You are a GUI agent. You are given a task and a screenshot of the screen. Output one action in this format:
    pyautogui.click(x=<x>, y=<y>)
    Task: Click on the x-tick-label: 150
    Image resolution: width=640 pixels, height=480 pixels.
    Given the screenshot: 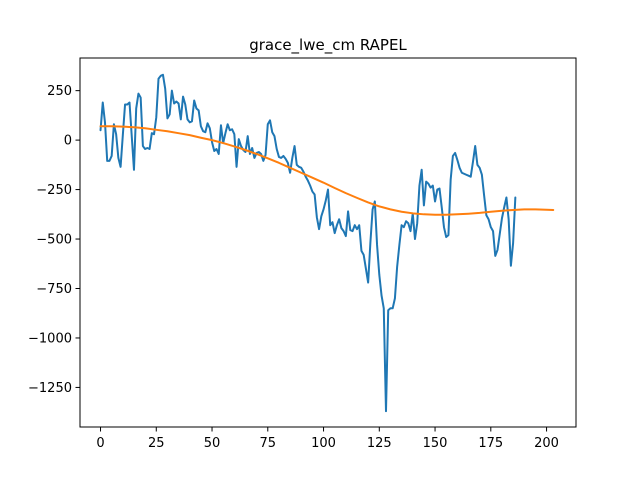 What is the action you would take?
    pyautogui.click(x=435, y=443)
    